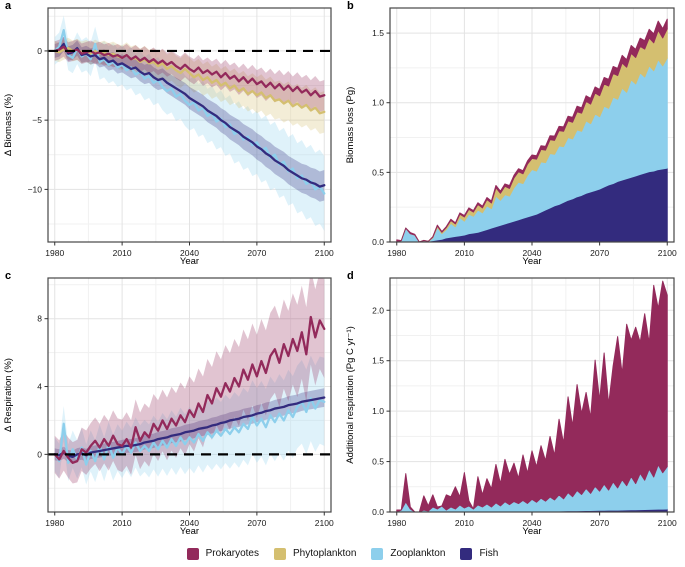  Describe the element at coordinates (418, 553) in the screenshot. I see `legend-label: Zooplankton` at that location.